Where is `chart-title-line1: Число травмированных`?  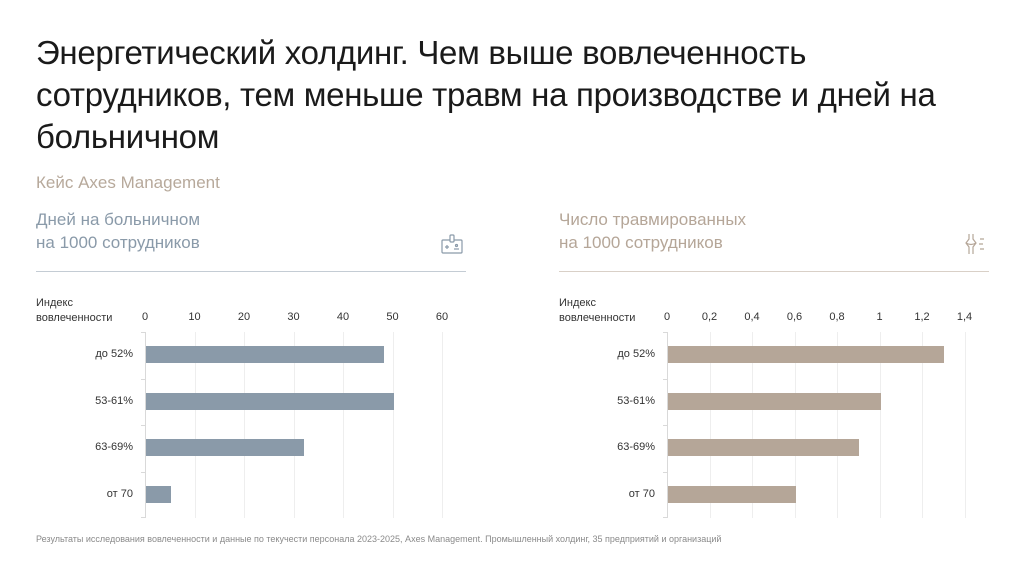 chart-title-line1: Число травмированных is located at coordinates (653, 219).